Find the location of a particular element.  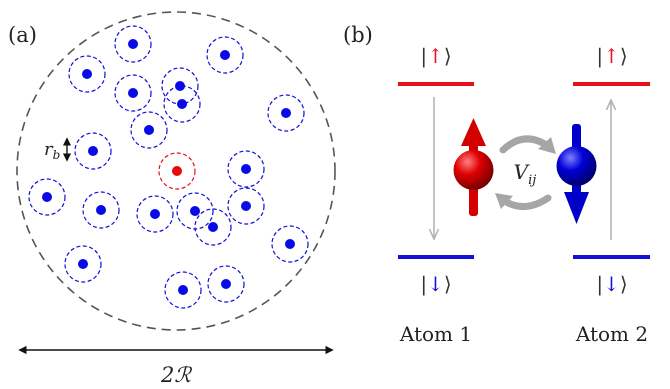

atom2-ground-label: |↓⟩ is located at coordinates (611, 284).